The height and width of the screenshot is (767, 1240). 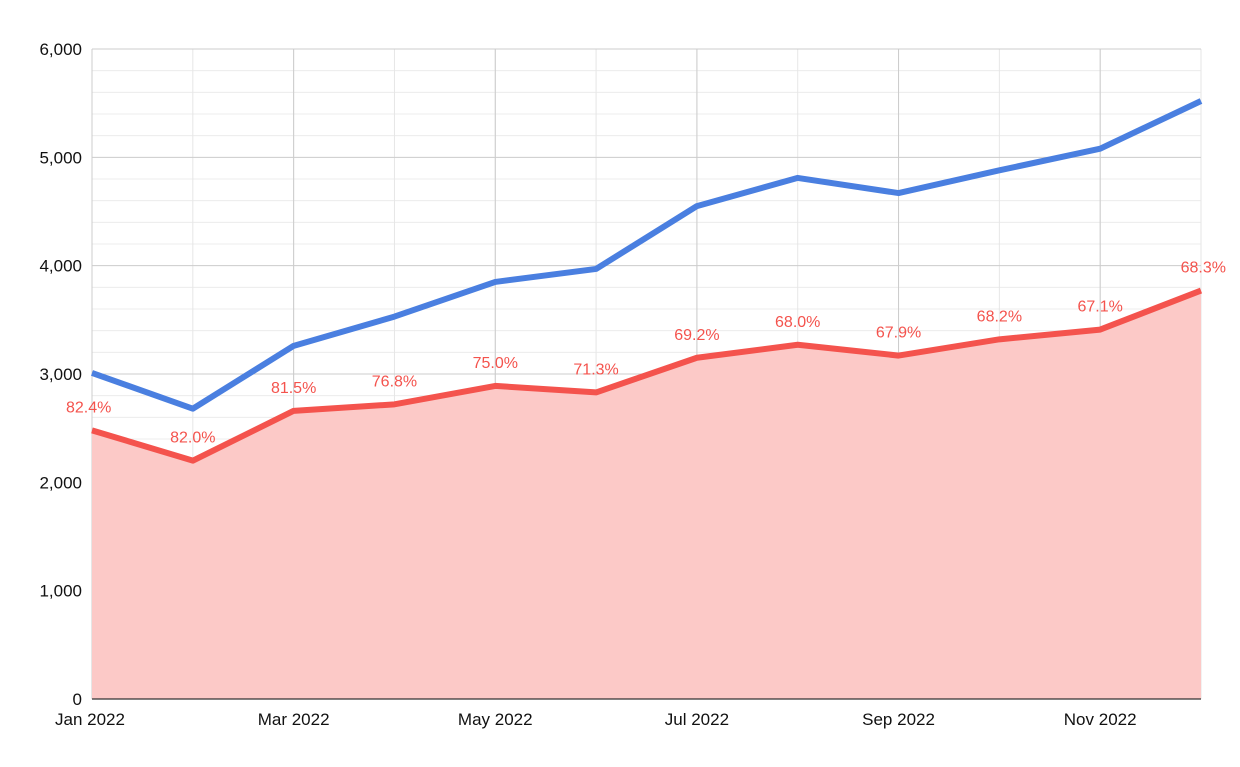 What do you see at coordinates (696, 335) in the screenshot?
I see `data-label: 69.2%` at bounding box center [696, 335].